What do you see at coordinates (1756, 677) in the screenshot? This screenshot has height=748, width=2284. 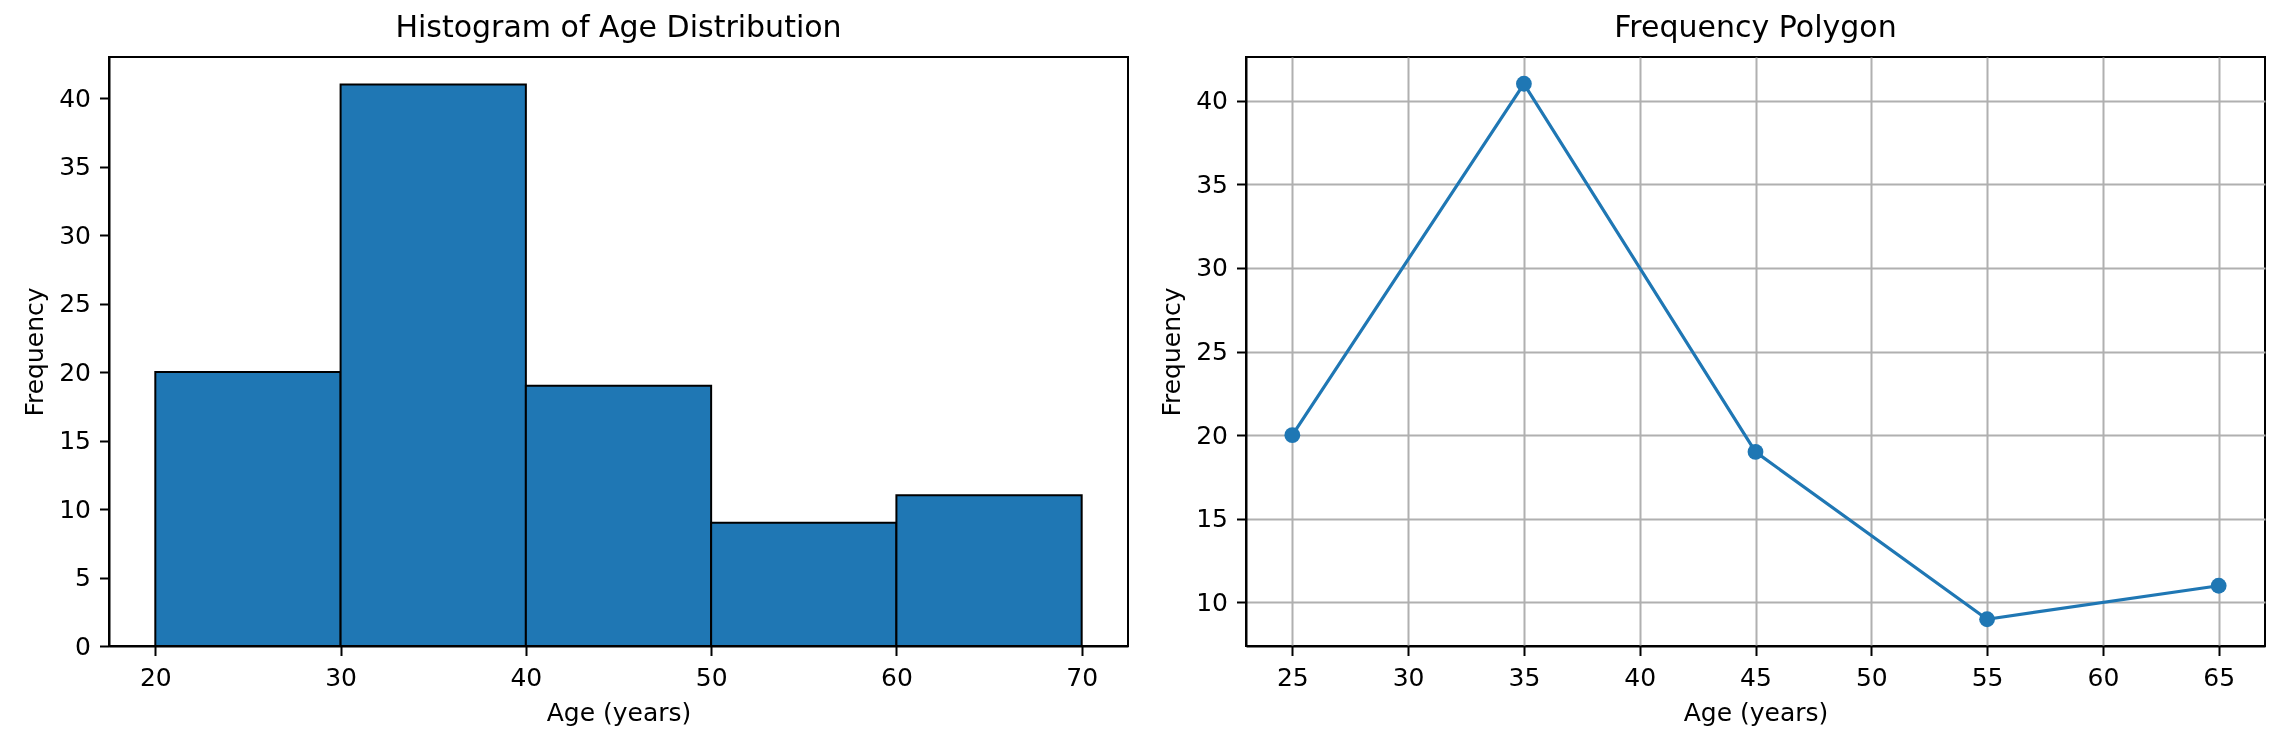 I see `x-tick-label: 45` at bounding box center [1756, 677].